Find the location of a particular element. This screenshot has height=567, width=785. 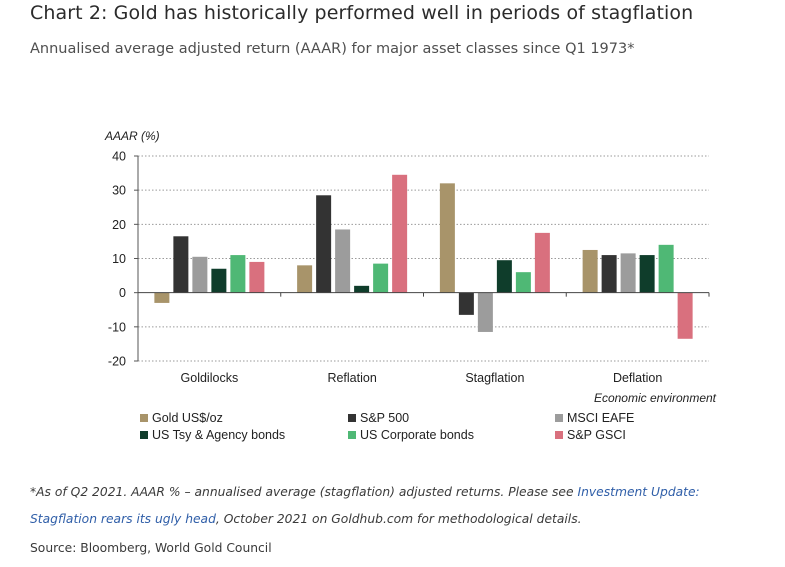

category-label: Goldilocks is located at coordinates (210, 378).